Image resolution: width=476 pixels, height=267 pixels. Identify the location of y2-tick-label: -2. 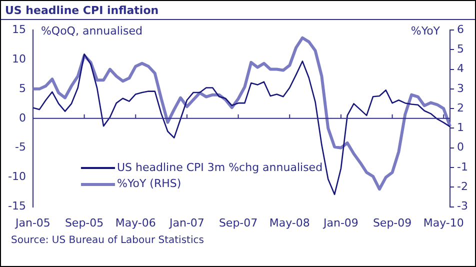
(462, 187).